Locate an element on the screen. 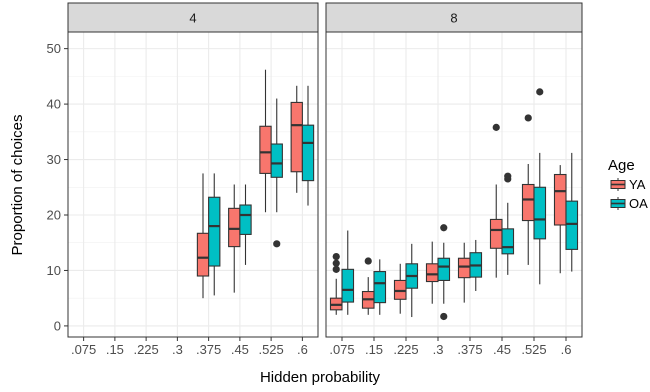 The height and width of the screenshot is (392, 650). y-axis-title: Proportion of choices is located at coordinates (17, 185).